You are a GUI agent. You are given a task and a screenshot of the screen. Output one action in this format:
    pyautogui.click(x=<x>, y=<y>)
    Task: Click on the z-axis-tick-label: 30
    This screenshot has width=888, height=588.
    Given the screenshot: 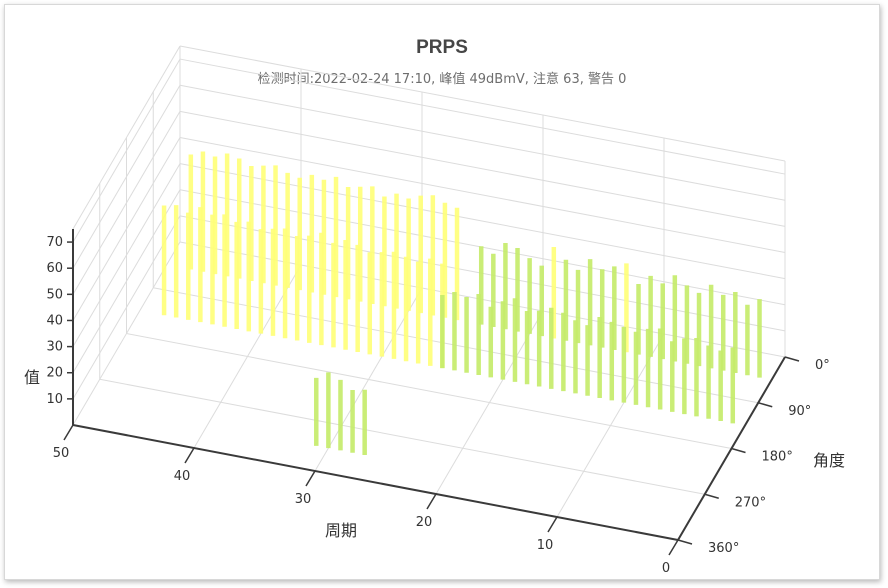 What is the action you would take?
    pyautogui.click(x=54, y=347)
    